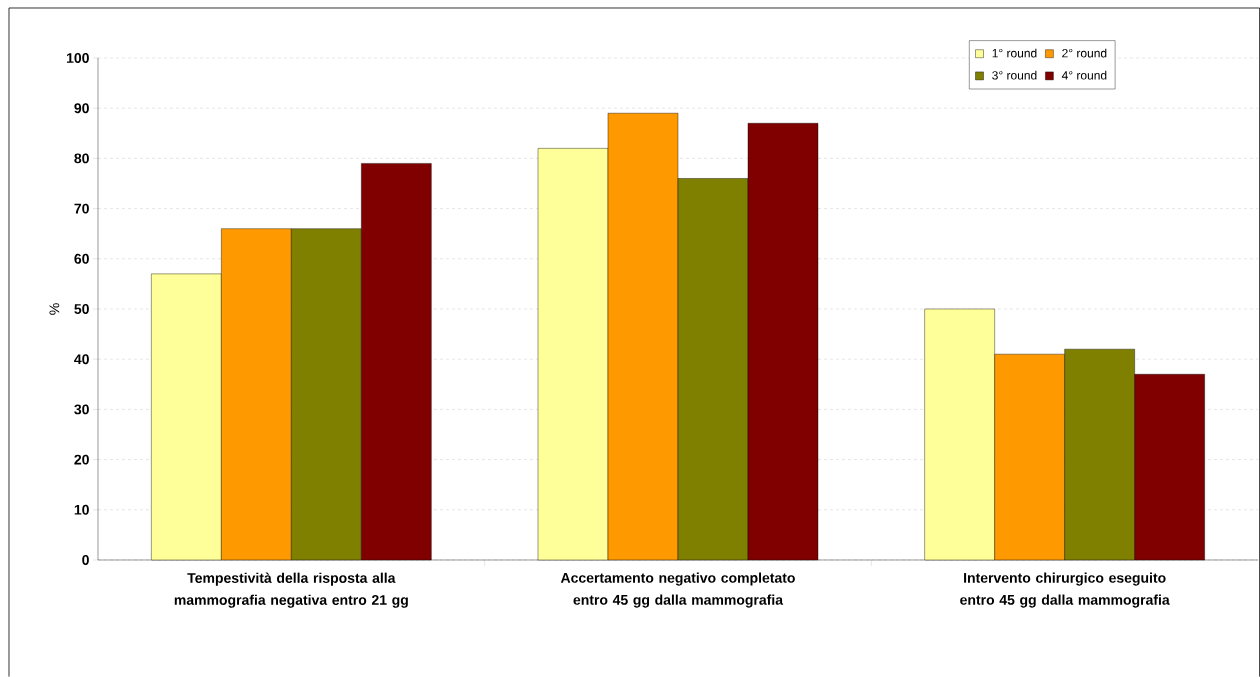 The height and width of the screenshot is (677, 1260). I want to click on y-tick-label: 20, so click(81, 459).